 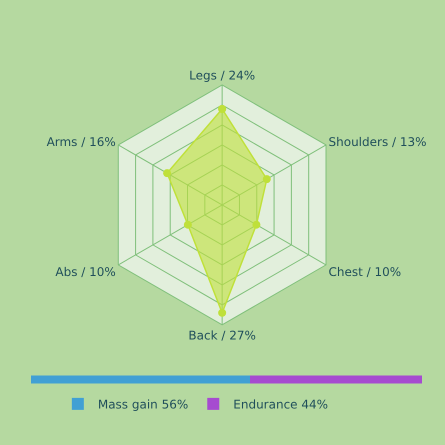 What do you see at coordinates (81, 141) in the screenshot?
I see `spoke-label: Arms / 16%` at bounding box center [81, 141].